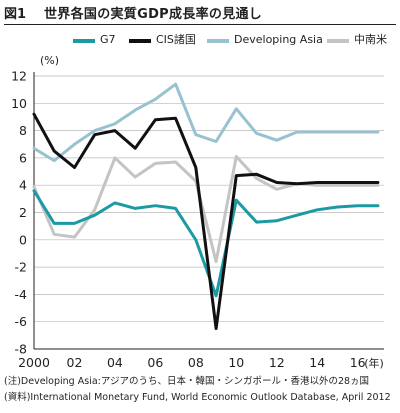  What do you see at coordinates (115, 362) in the screenshot?
I see `x-tick-label: 04` at bounding box center [115, 362].